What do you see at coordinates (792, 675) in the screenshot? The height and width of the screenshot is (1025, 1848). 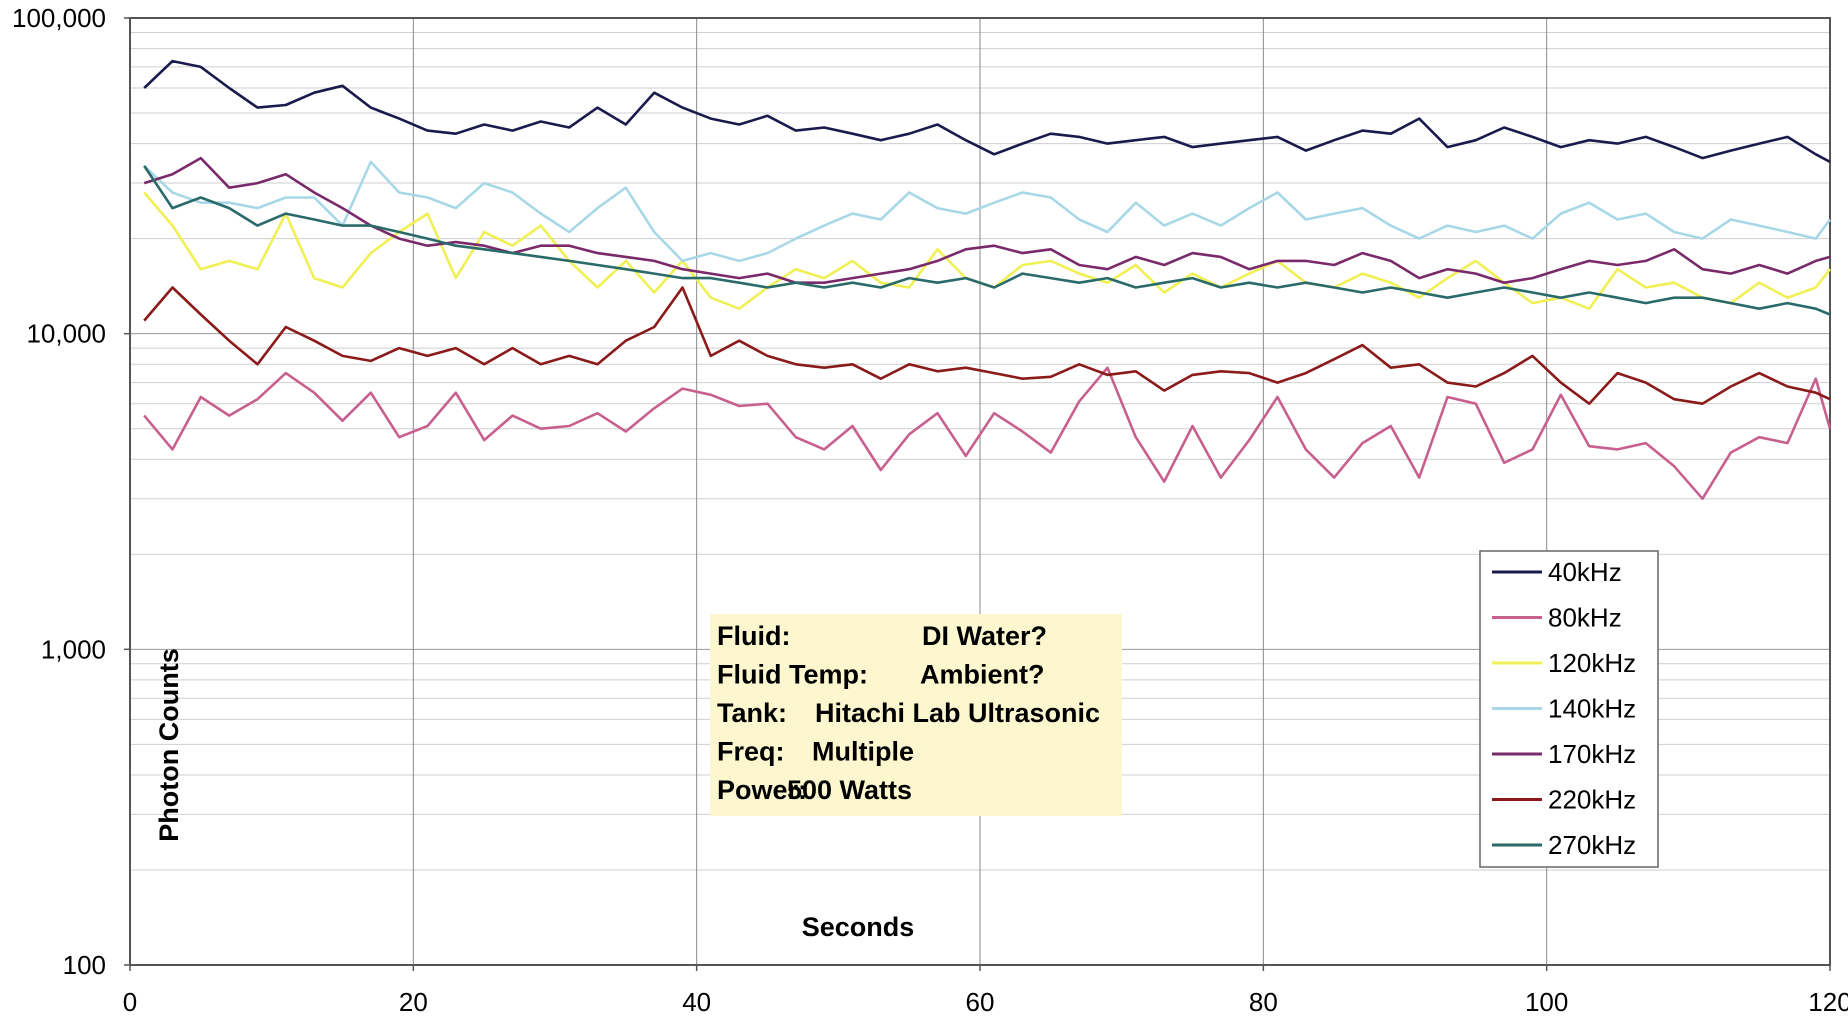 I see `annotation-label: Fluid Temp:` at bounding box center [792, 675].